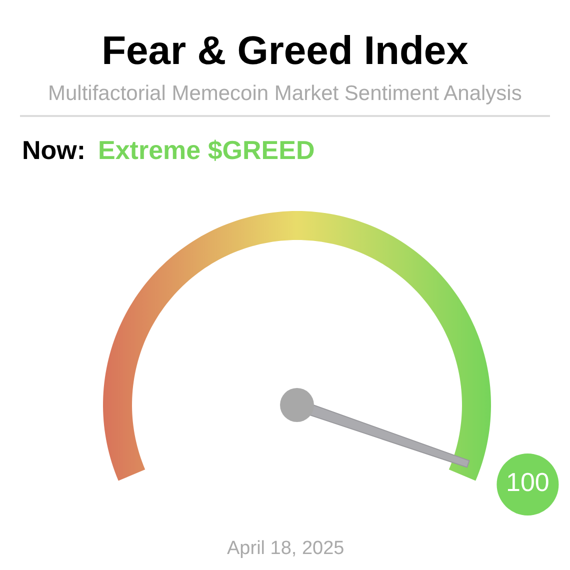 This screenshot has height=570, width=570. I want to click on data-label: 100, so click(528, 481).